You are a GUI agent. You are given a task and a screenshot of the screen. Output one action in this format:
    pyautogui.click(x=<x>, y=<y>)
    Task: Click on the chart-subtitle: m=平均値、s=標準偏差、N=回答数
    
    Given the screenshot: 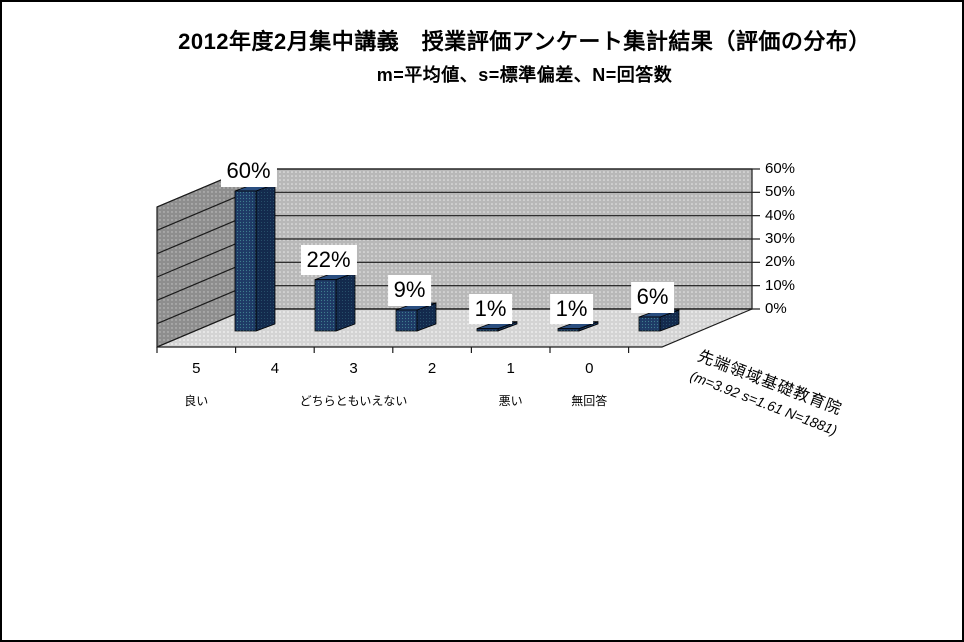 What is the action you would take?
    pyautogui.click(x=524, y=75)
    